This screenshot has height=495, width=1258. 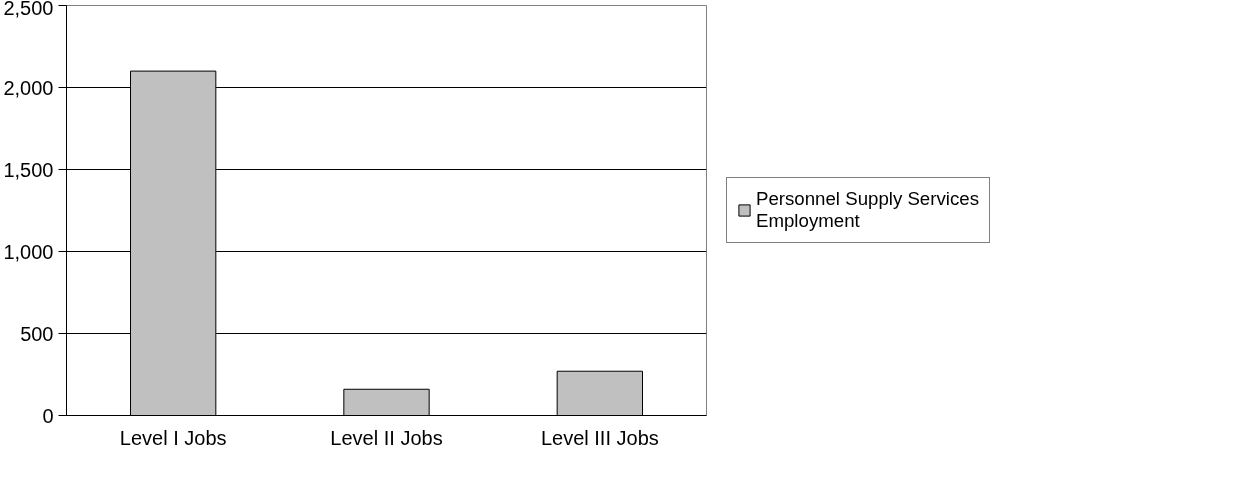 What do you see at coordinates (599, 437) in the screenshot?
I see `x-tick-label: Level III Jobs` at bounding box center [599, 437].